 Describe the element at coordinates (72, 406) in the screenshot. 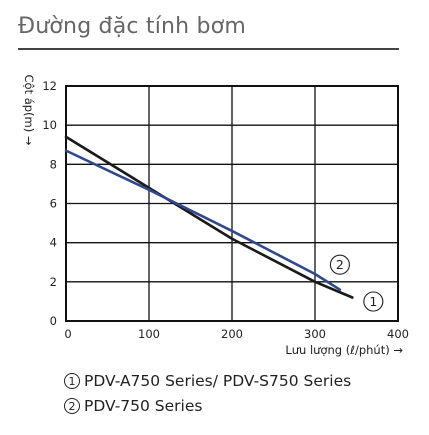

I see `legend-marker-2: 2` at that location.